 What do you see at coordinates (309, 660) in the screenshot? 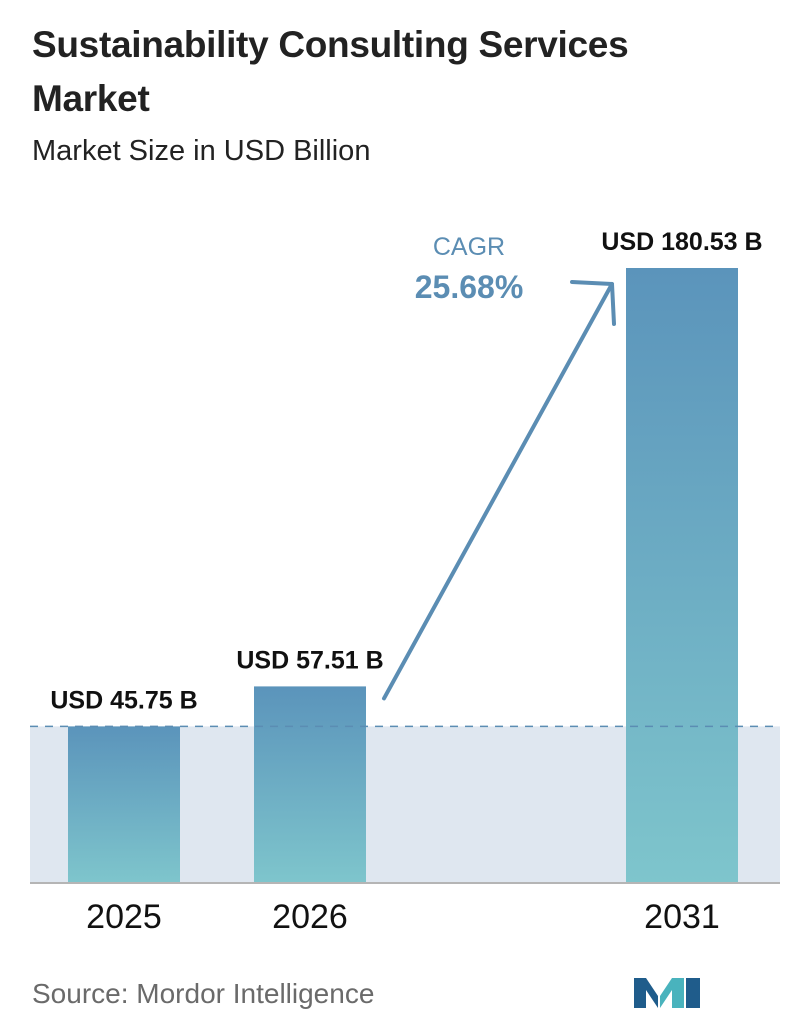
I see `value-label-2026: USD 57.51 B` at bounding box center [309, 660].